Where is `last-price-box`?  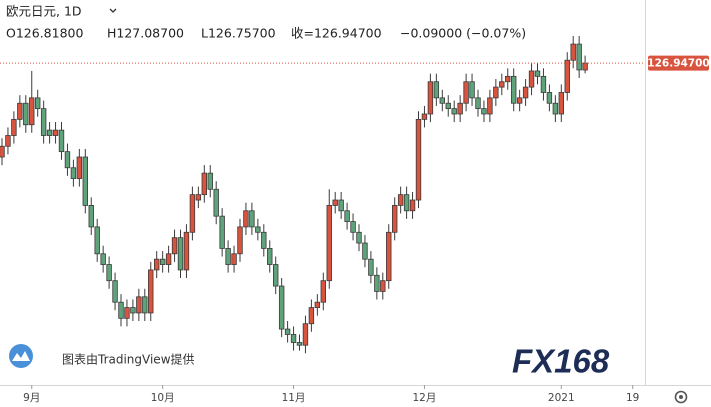 last-price-box is located at coordinates (678, 63).